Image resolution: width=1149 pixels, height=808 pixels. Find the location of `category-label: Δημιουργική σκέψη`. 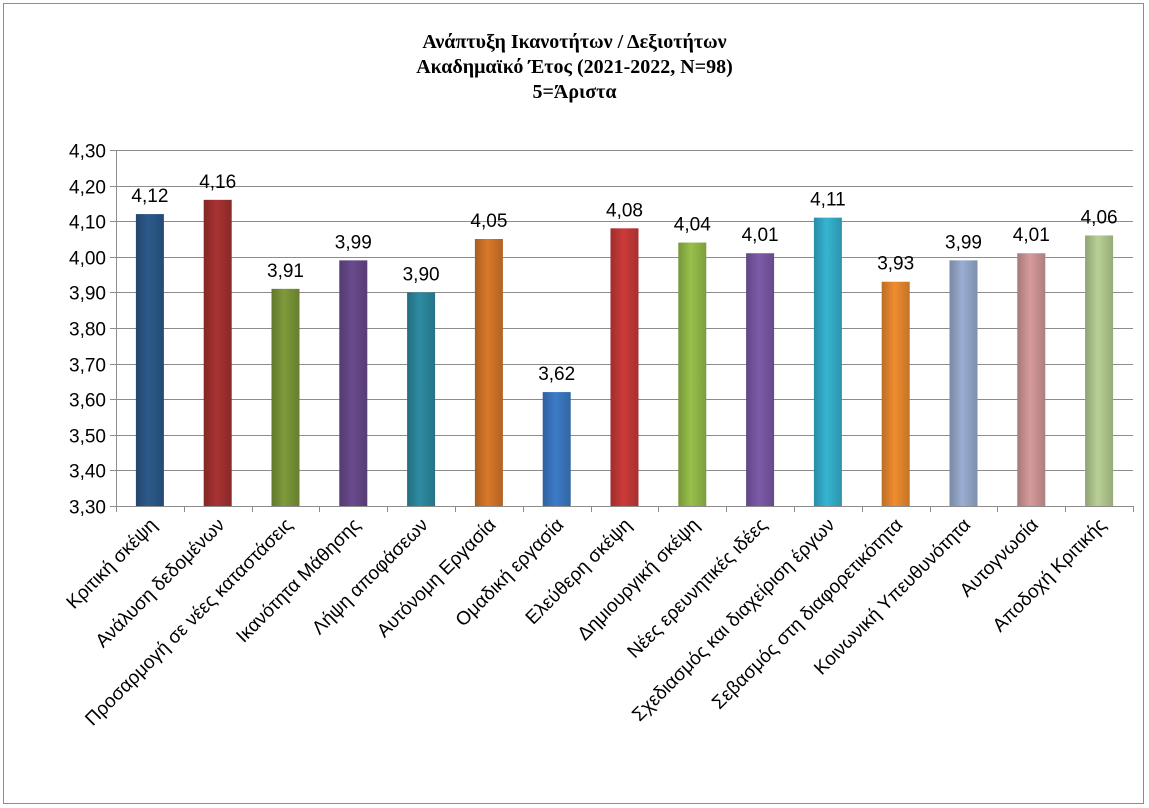

category-label: Δημιουργική σκέψη is located at coordinates (639, 580).